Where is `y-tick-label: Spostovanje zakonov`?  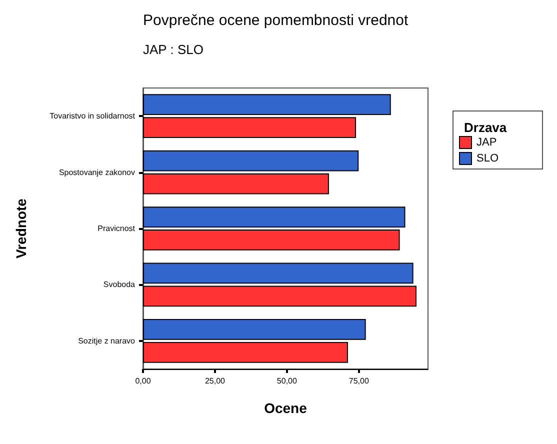 y-tick-label: Spostovanje zakonov is located at coordinates (96, 172).